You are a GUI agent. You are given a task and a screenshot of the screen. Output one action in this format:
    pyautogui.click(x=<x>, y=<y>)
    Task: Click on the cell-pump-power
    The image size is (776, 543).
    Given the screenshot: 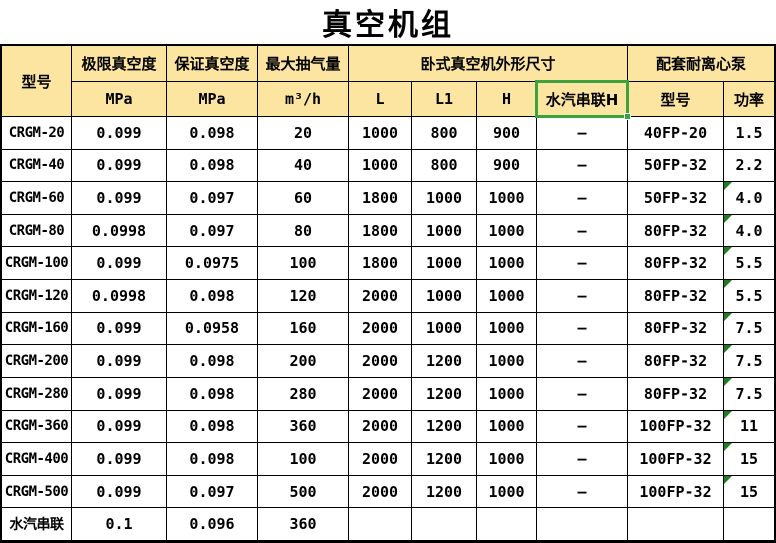 What is the action you would take?
    pyautogui.click(x=749, y=524)
    